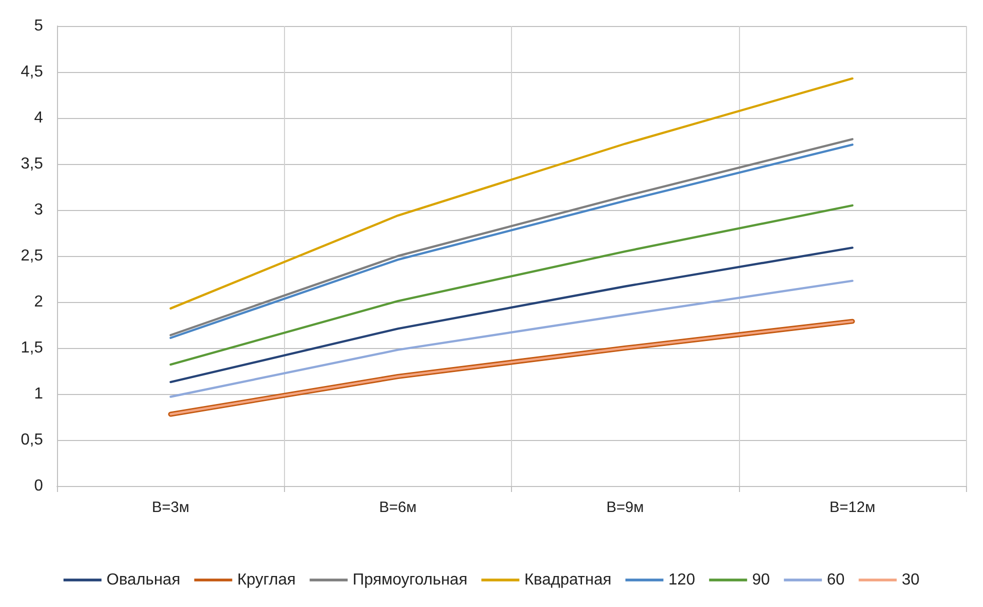 This screenshot has width=983, height=607. What do you see at coordinates (911, 580) in the screenshot?
I see `legend-label: 30` at bounding box center [911, 580].